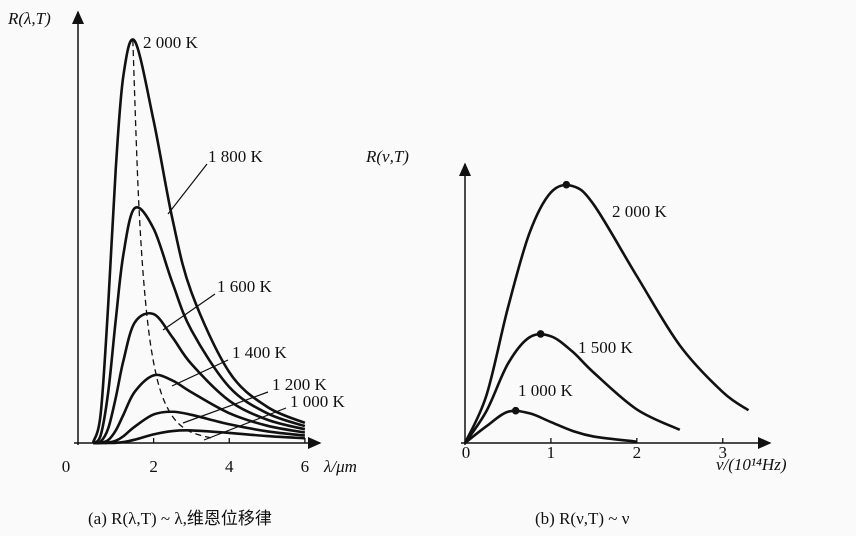  Describe the element at coordinates (387, 156) in the screenshot. I see `y-axis-label: R(ν,T)` at that location.